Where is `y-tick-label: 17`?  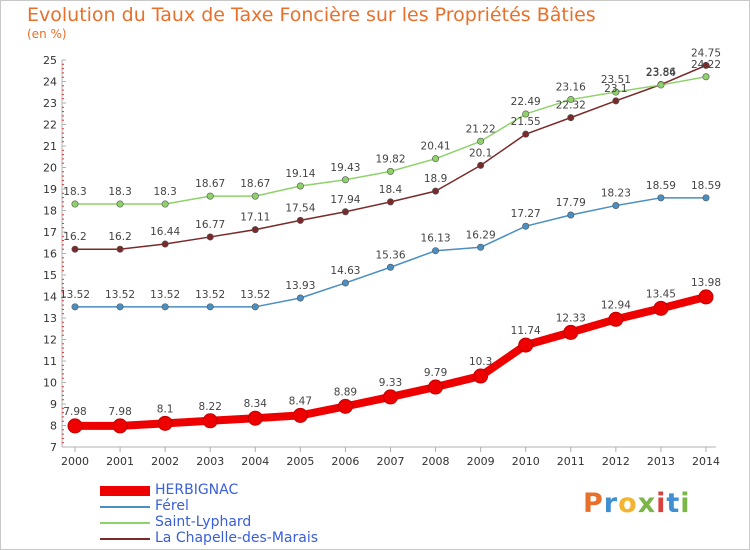 y-tick-label: 17 is located at coordinates (50, 232).